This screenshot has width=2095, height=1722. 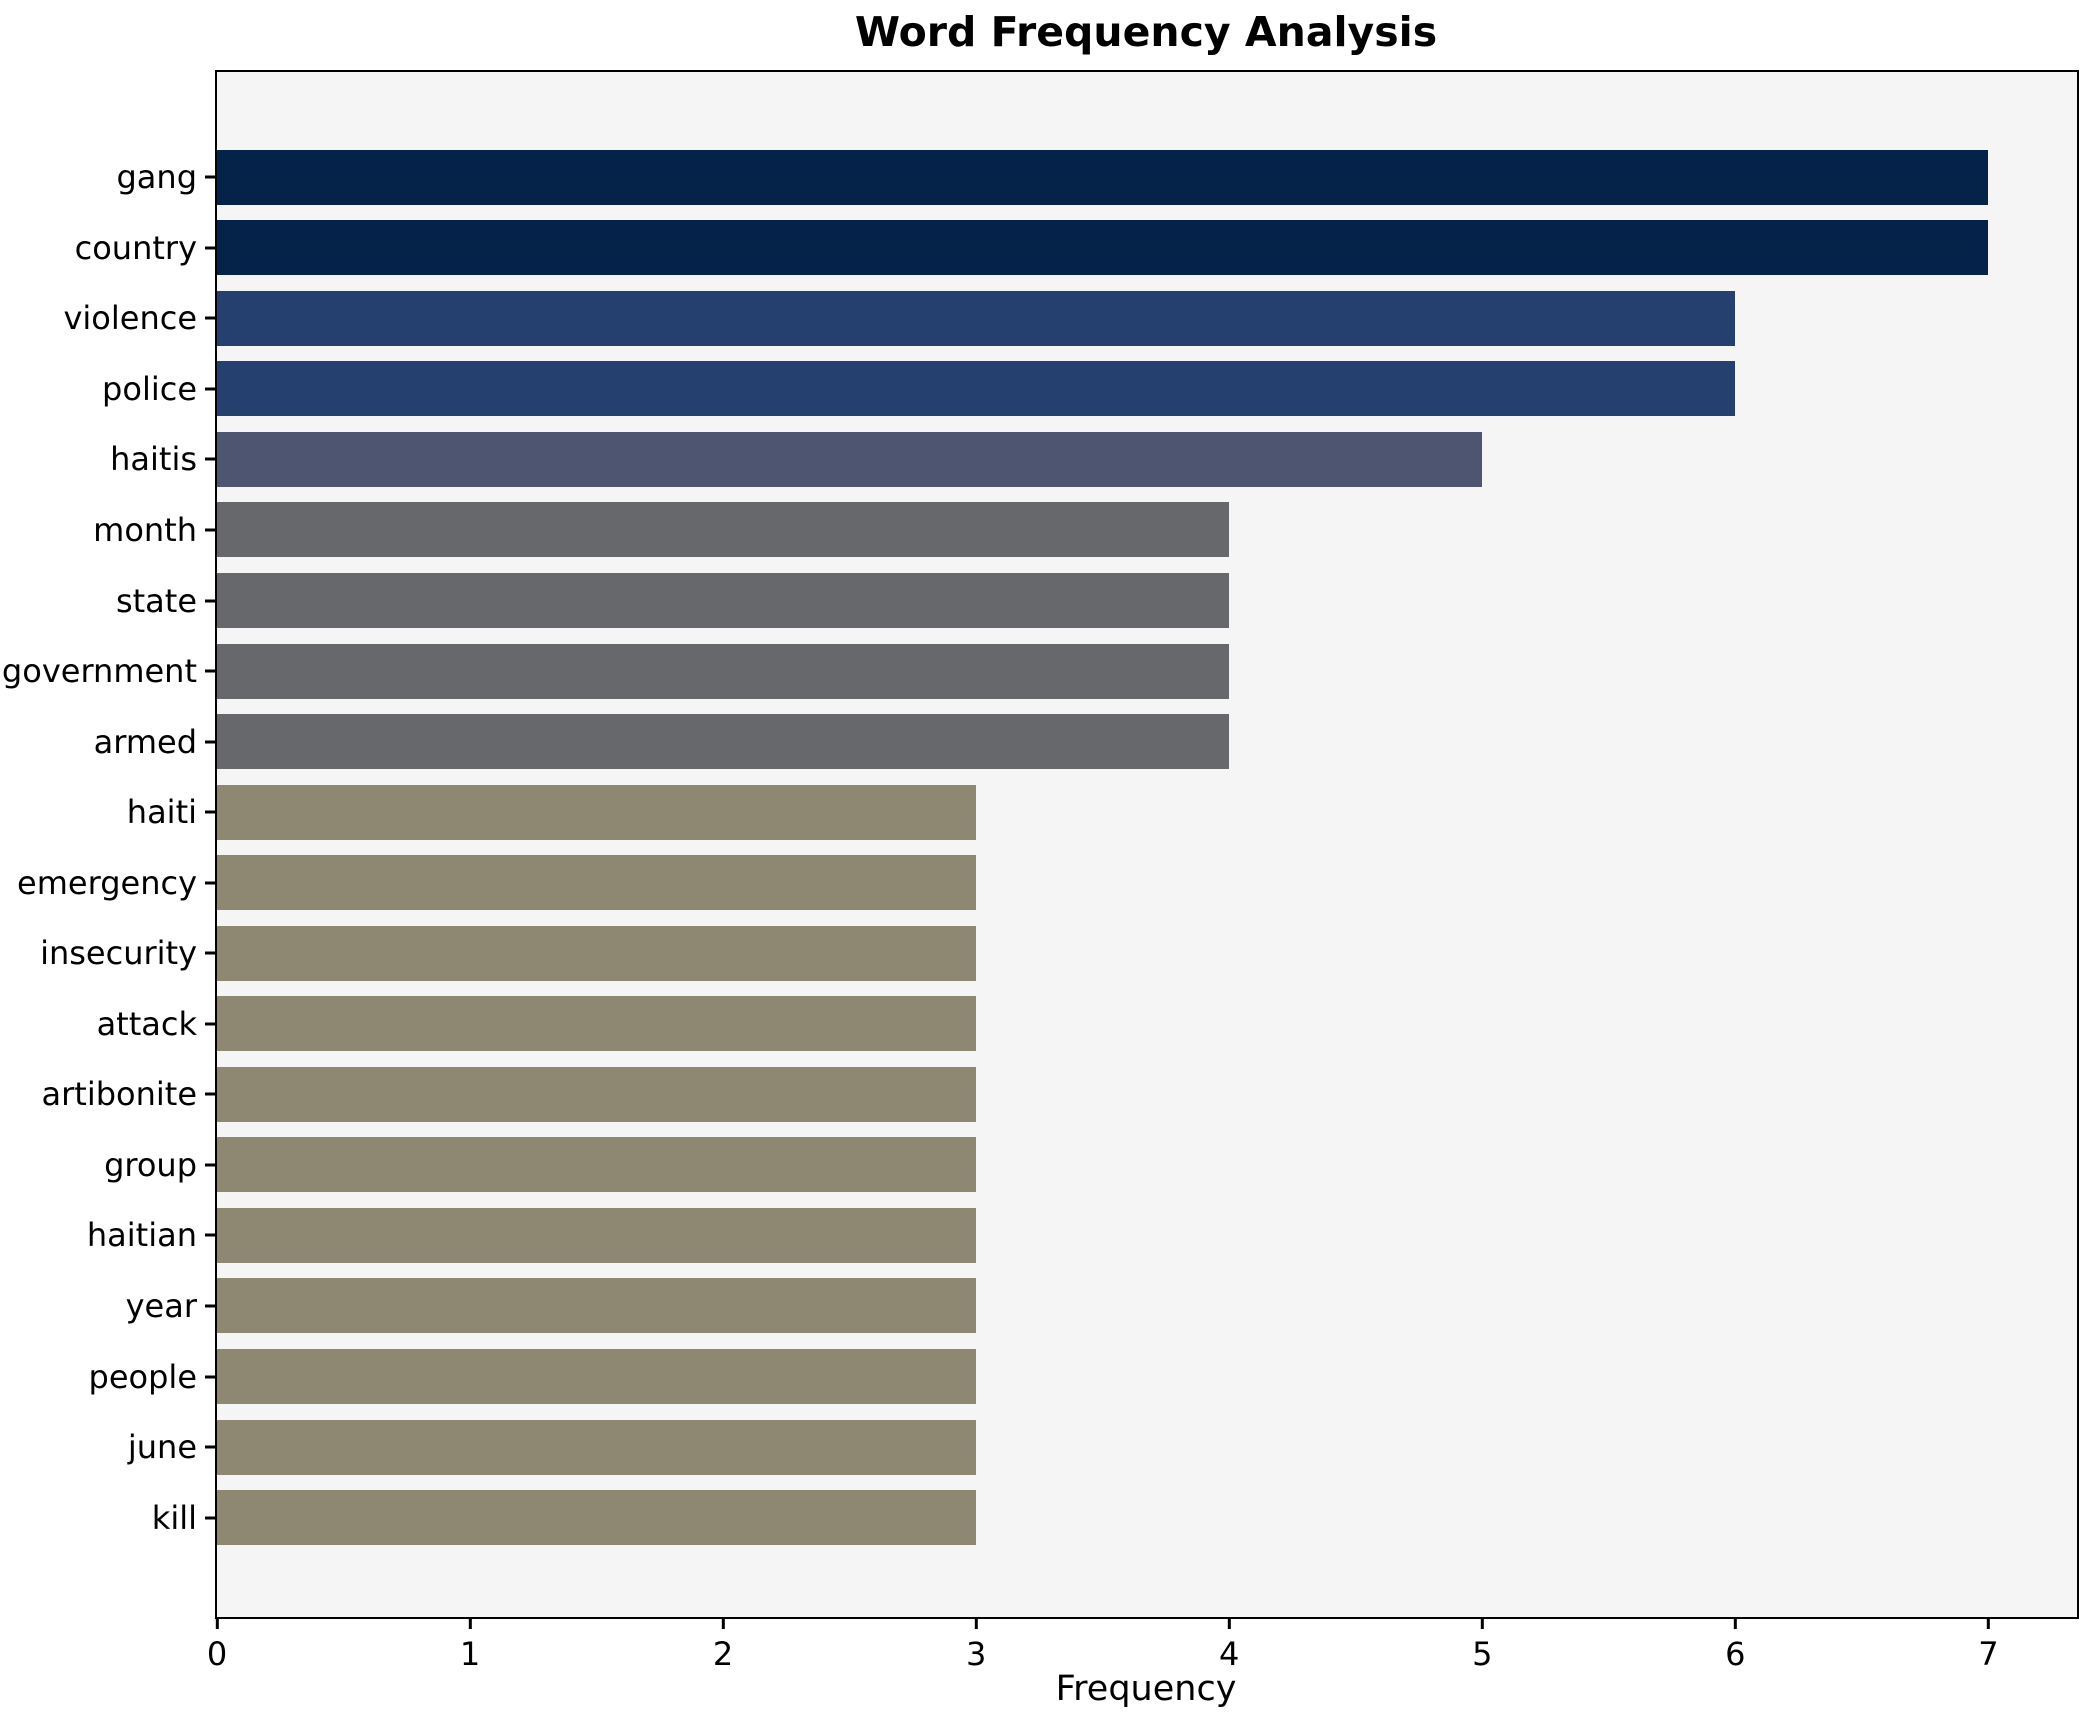 I want to click on bar-row: government, so click(x=1039, y=671).